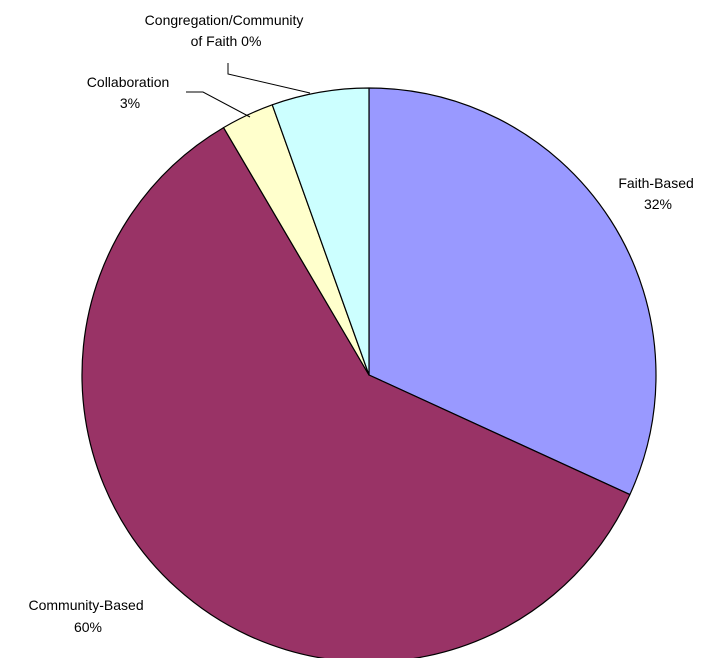 This screenshot has width=717, height=658. What do you see at coordinates (128, 82) in the screenshot?
I see `label-collaboration-name: Collaboration` at bounding box center [128, 82].